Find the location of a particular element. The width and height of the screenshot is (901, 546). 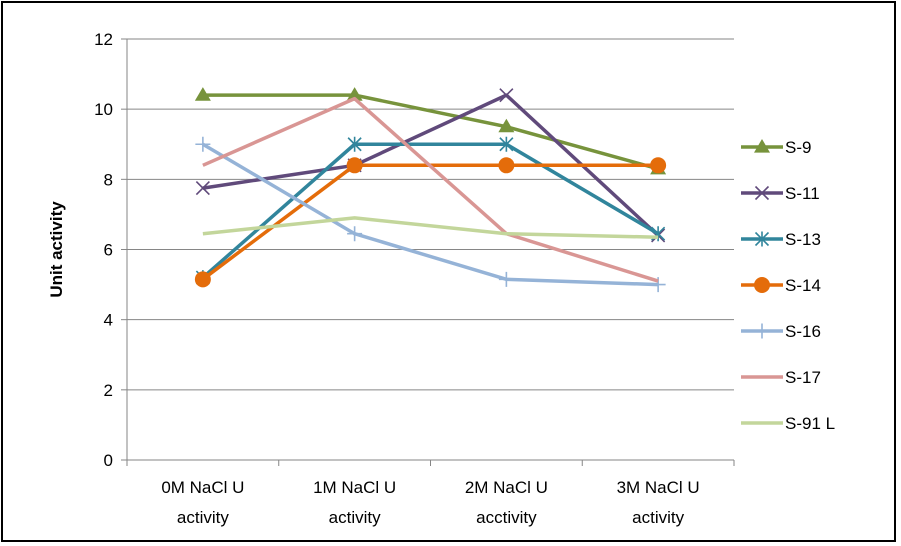

series-line-s-91-l is located at coordinates (430, 227).